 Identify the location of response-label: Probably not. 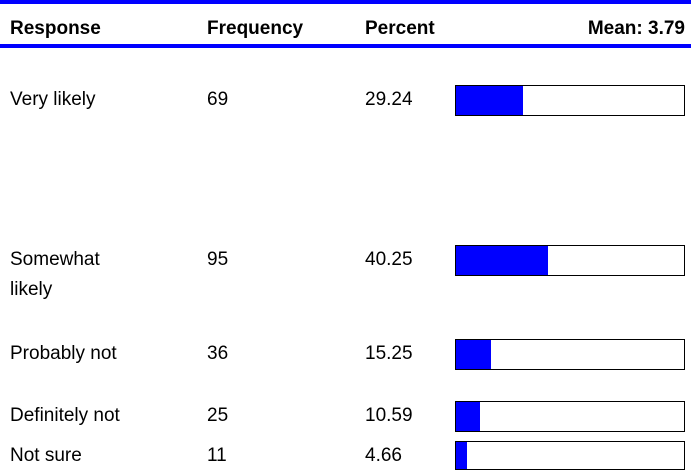
(63, 353).